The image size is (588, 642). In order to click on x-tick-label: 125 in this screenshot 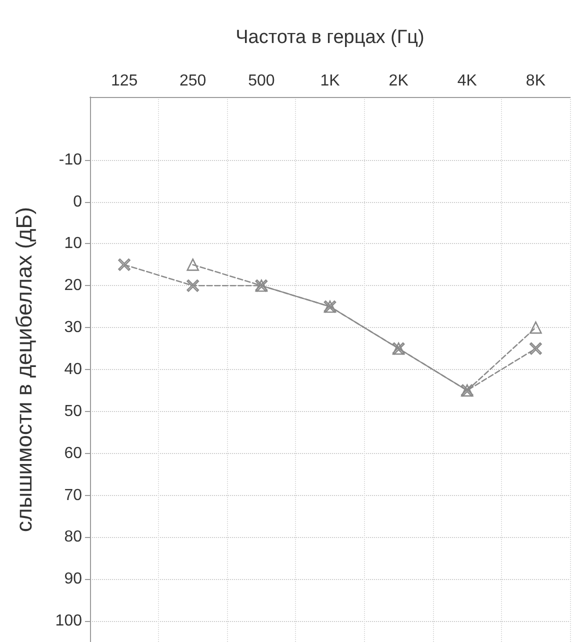, I will do `click(124, 81)`.